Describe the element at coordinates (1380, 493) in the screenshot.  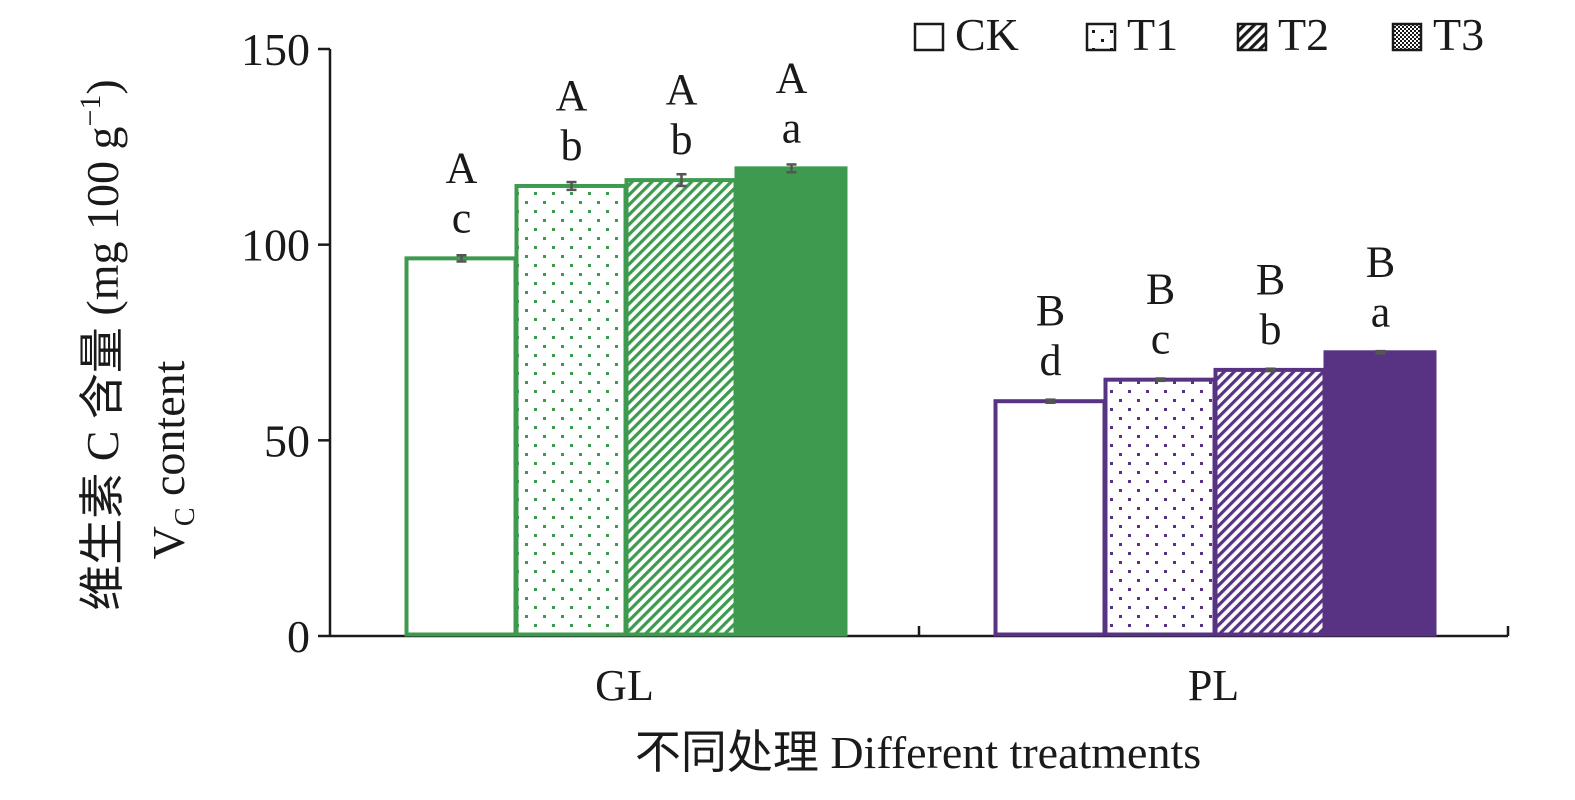
I see `bar-pl-t3` at that location.